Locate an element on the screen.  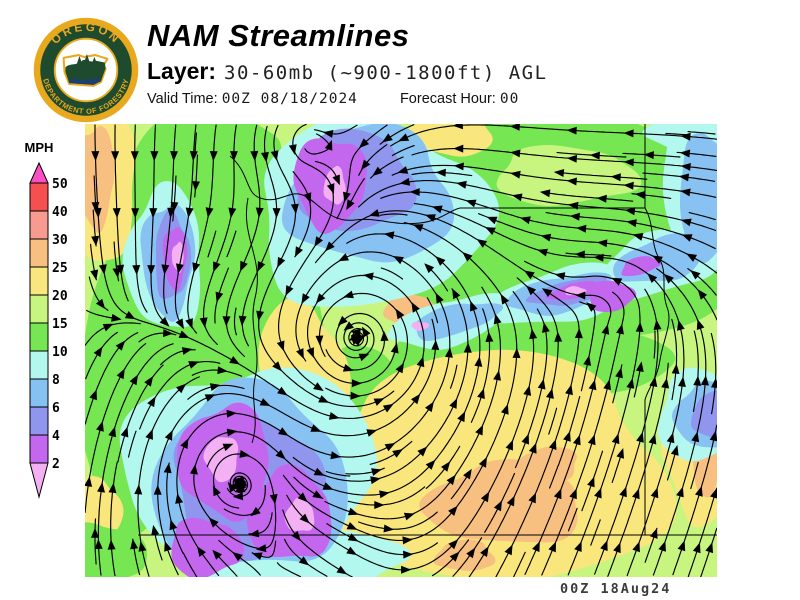
logo-oregon-emblem is located at coordinates (85, 70).